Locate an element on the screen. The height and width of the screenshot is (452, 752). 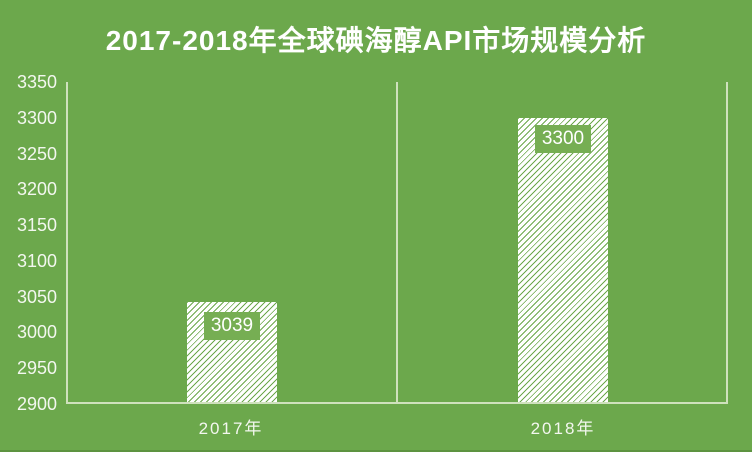
bar-2018 is located at coordinates (563, 260).